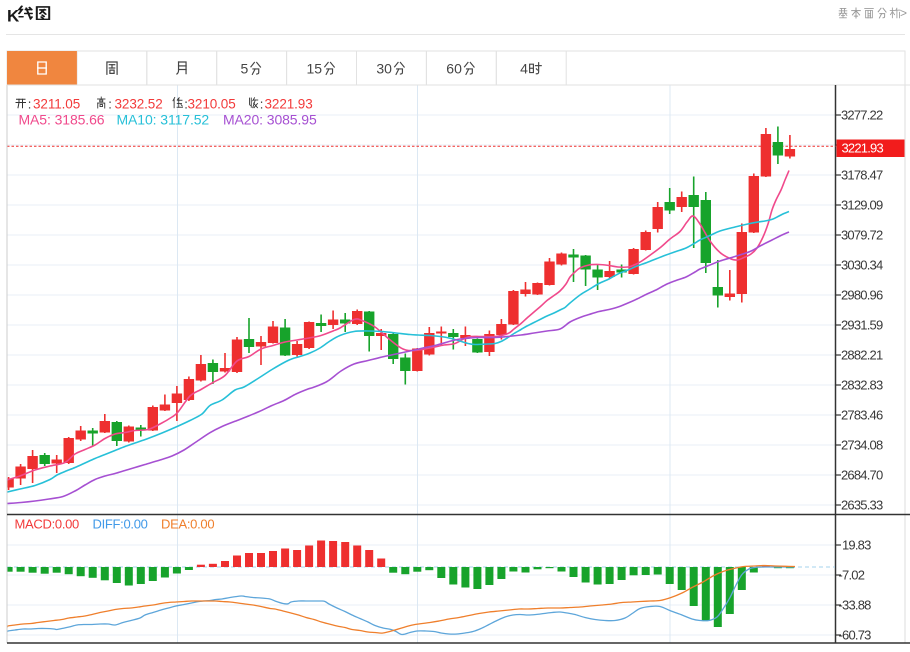 Image resolution: width=910 pixels, height=652 pixels. I want to click on svg-text: 19.83, so click(856, 545).